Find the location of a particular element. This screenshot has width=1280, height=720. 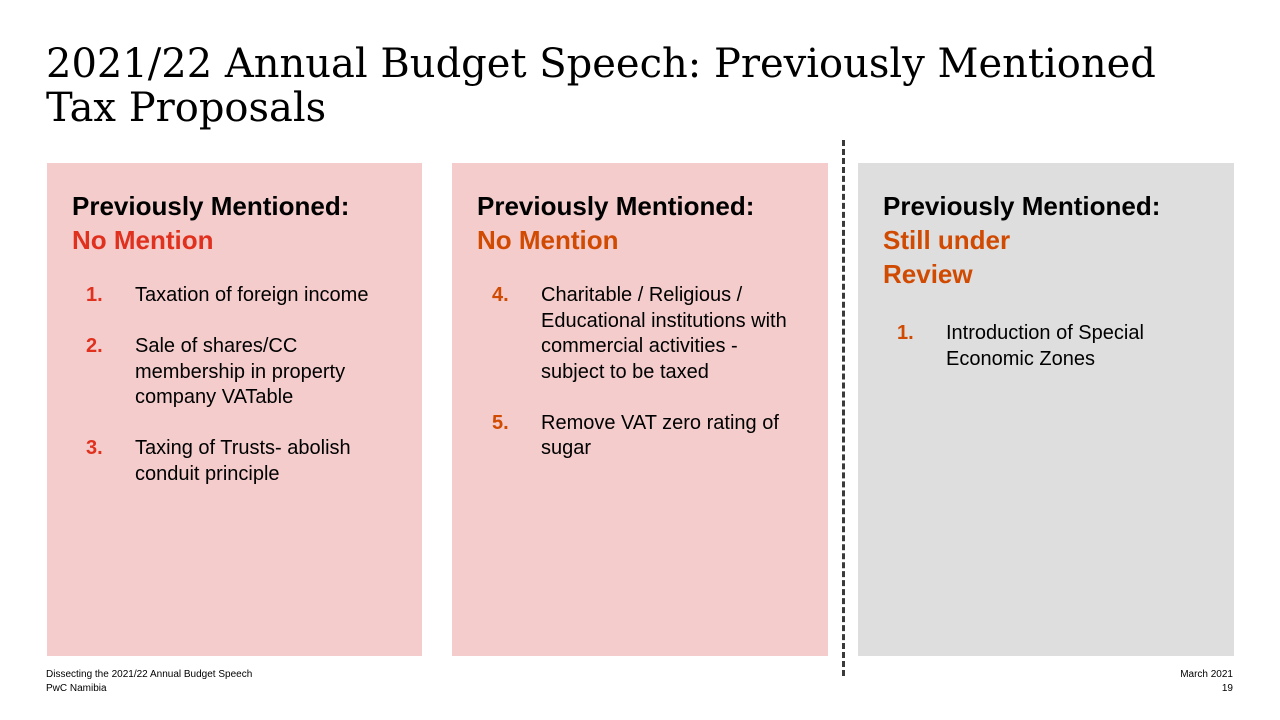

list-item: 1. Taxation of foreign income is located at coordinates (234, 296).